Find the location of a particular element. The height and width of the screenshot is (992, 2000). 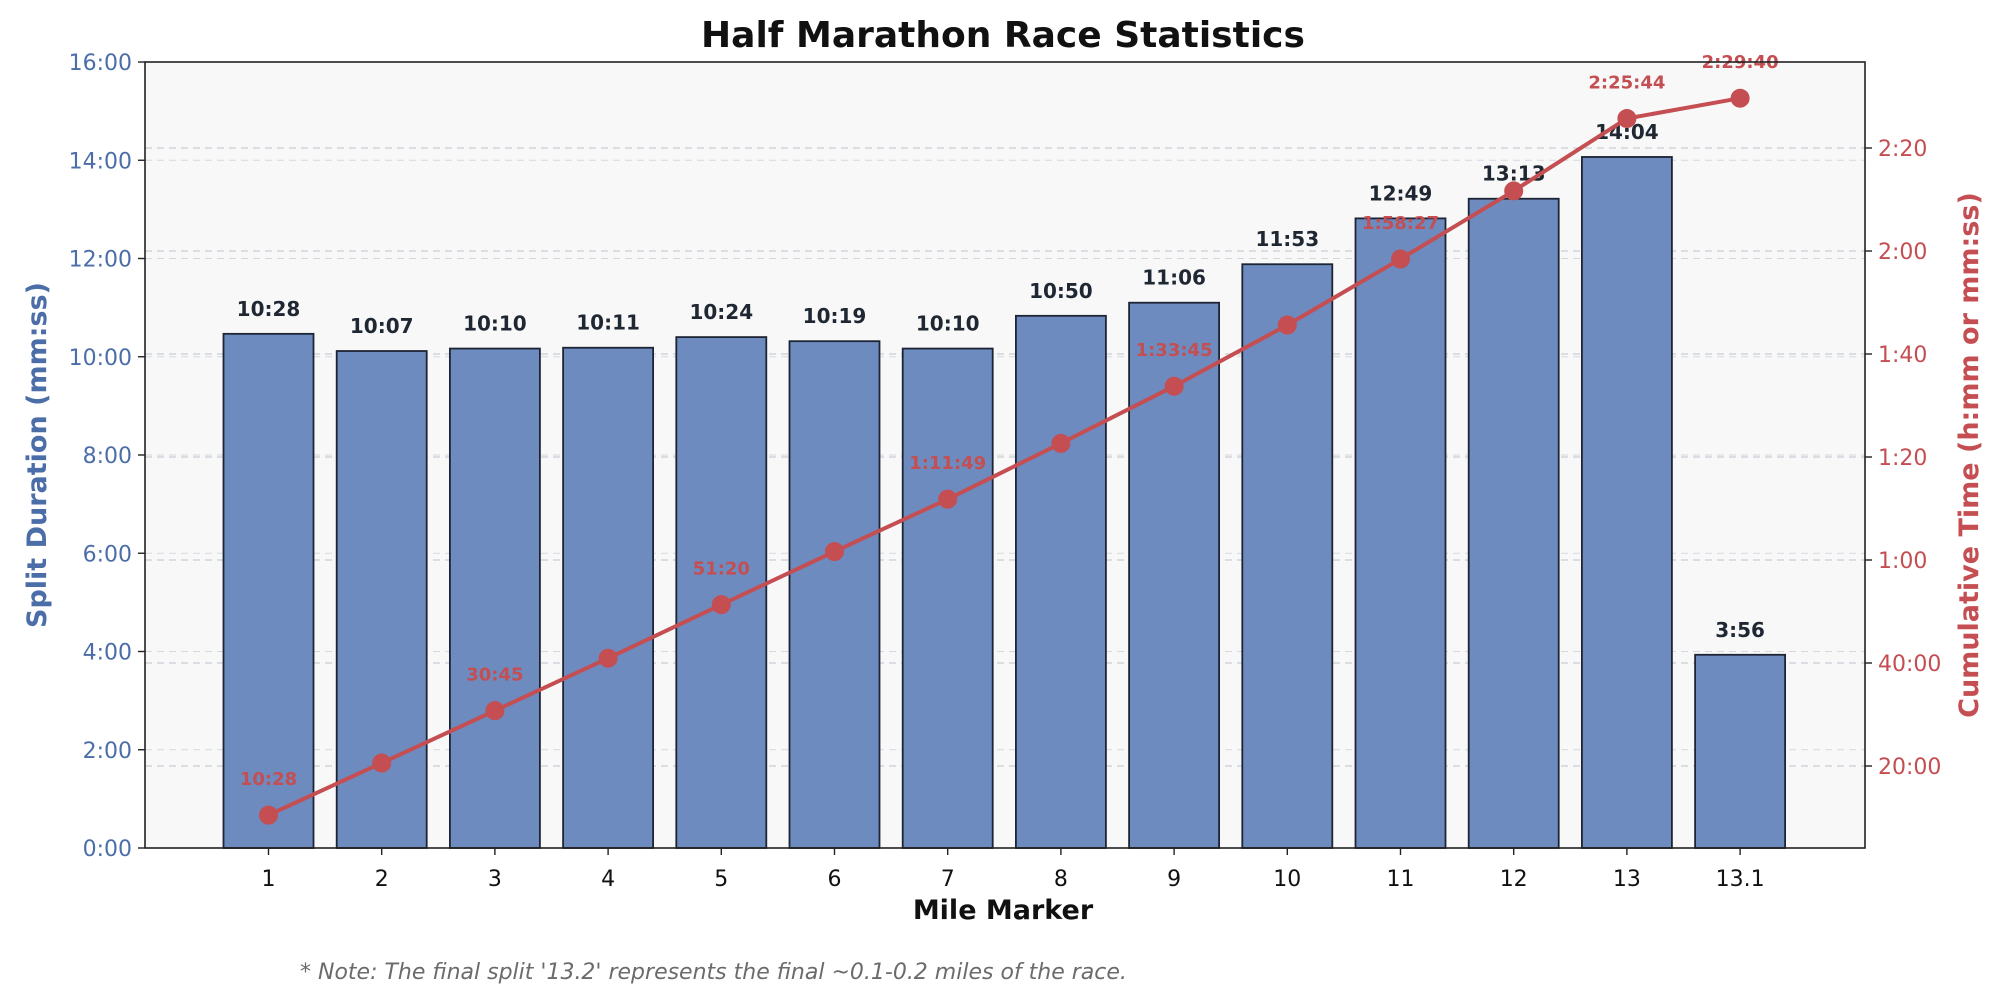

bar-label-2: 10:07 is located at coordinates (382, 326).